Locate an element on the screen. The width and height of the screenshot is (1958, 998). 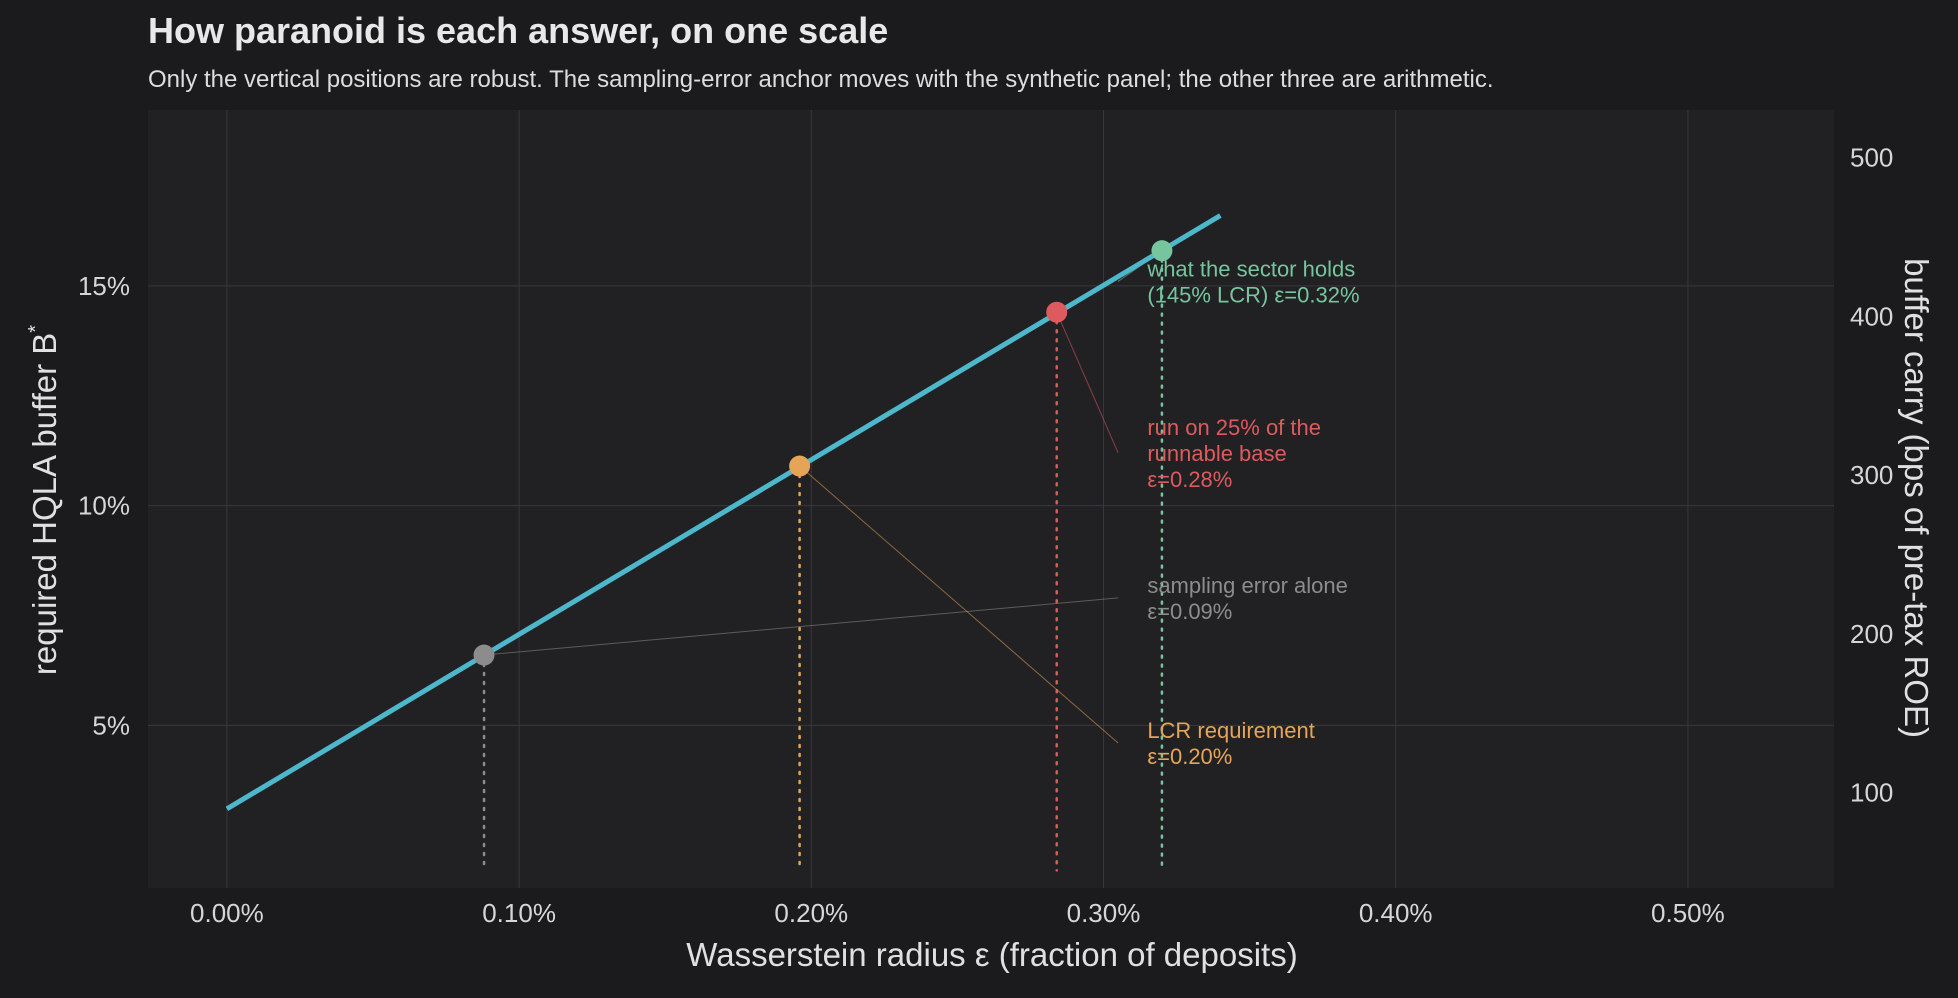
point-label: what the sector holds is located at coordinates (1250, 268).